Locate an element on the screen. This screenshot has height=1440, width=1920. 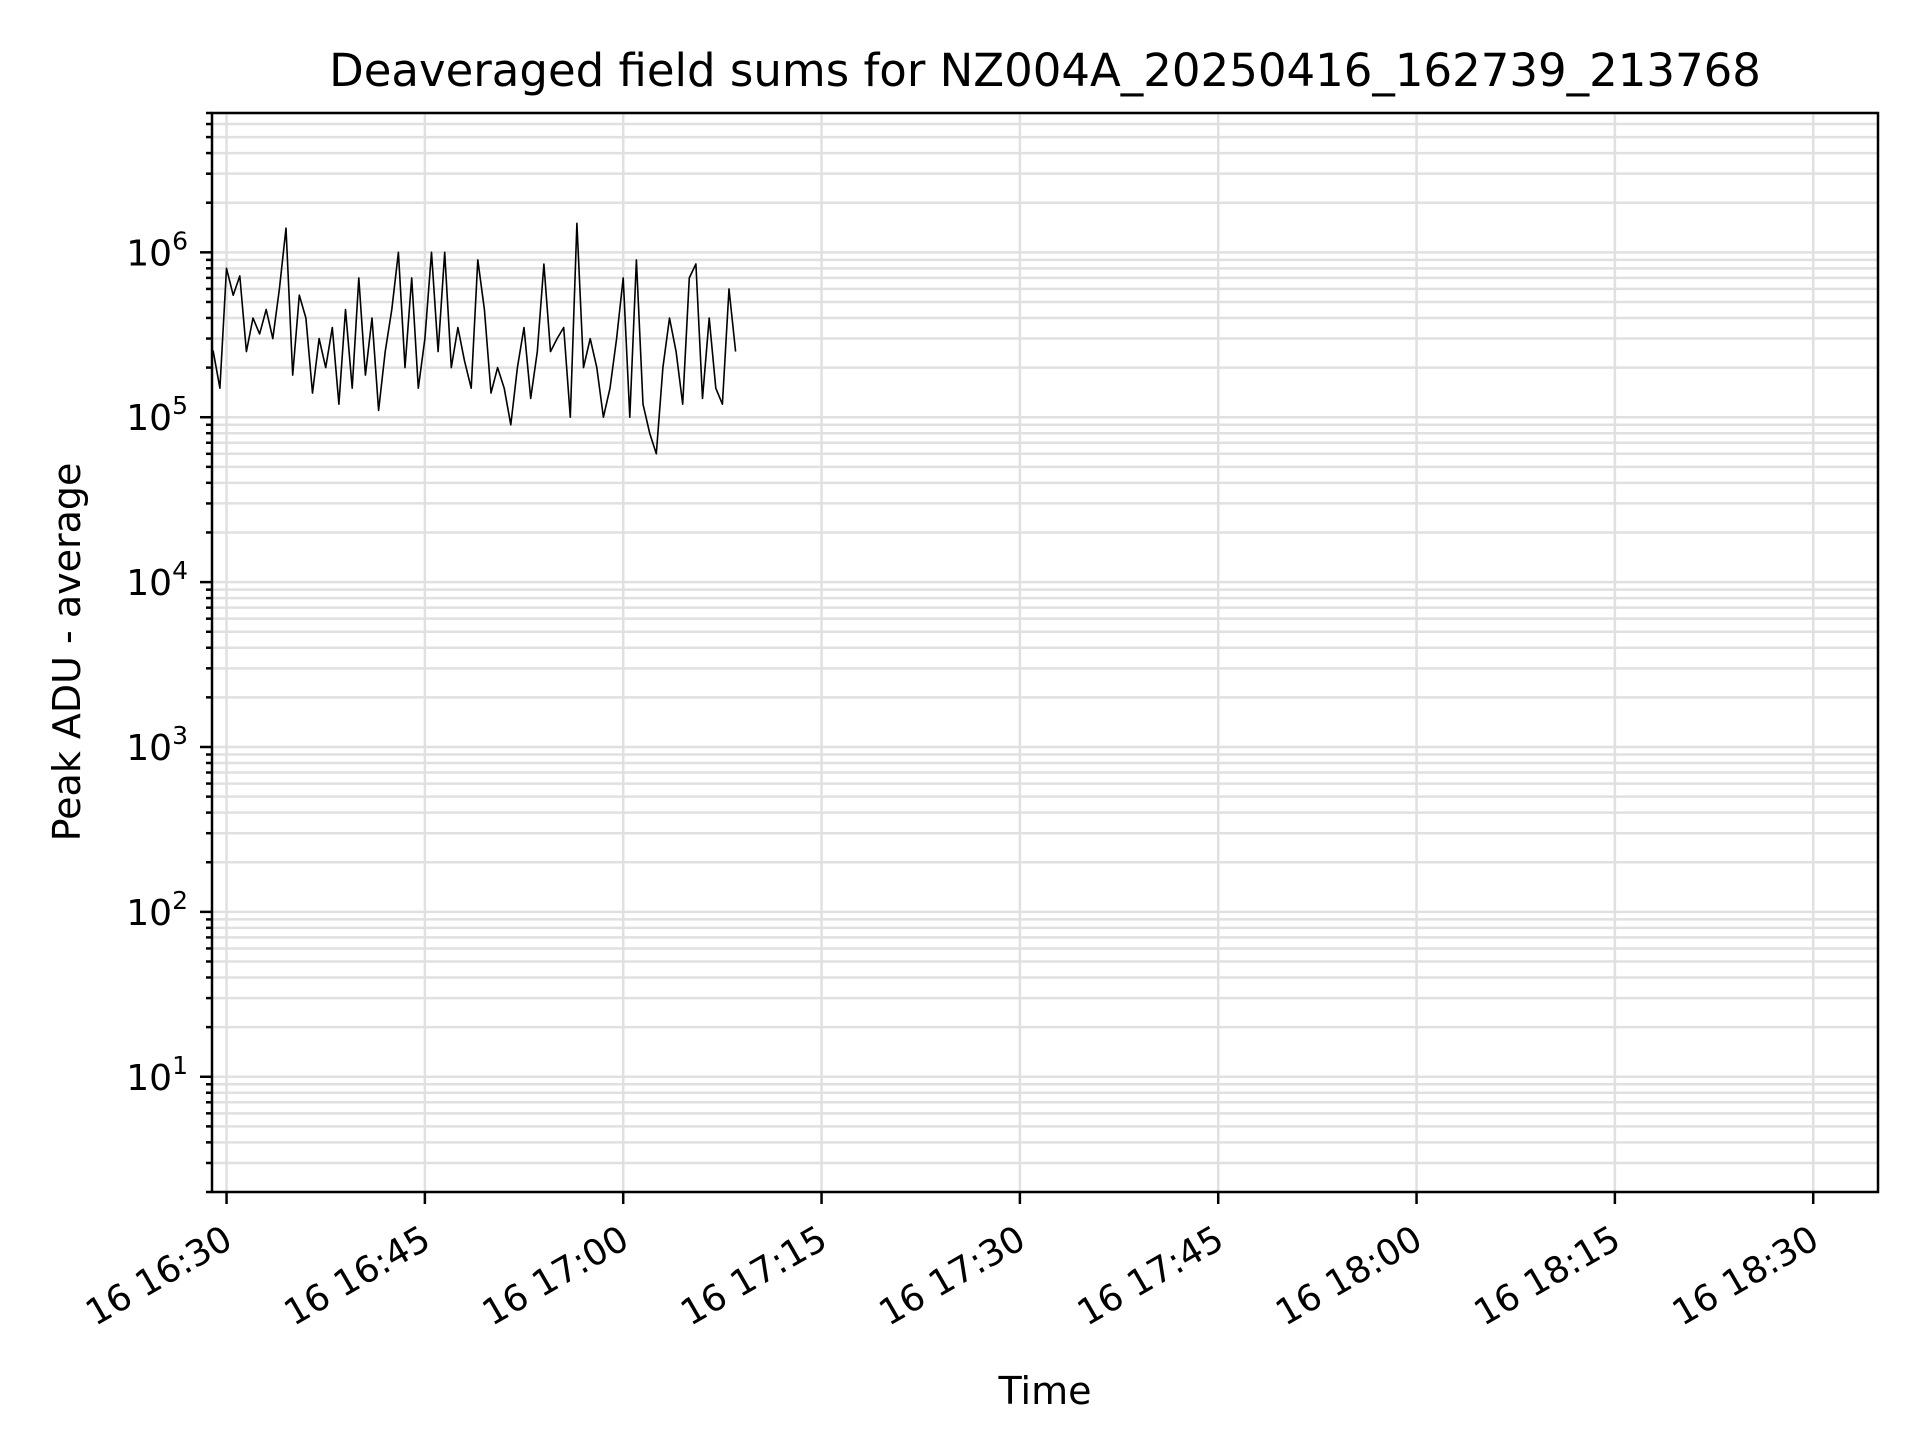
y-tick-label: 10⁵ is located at coordinates (157, 415).